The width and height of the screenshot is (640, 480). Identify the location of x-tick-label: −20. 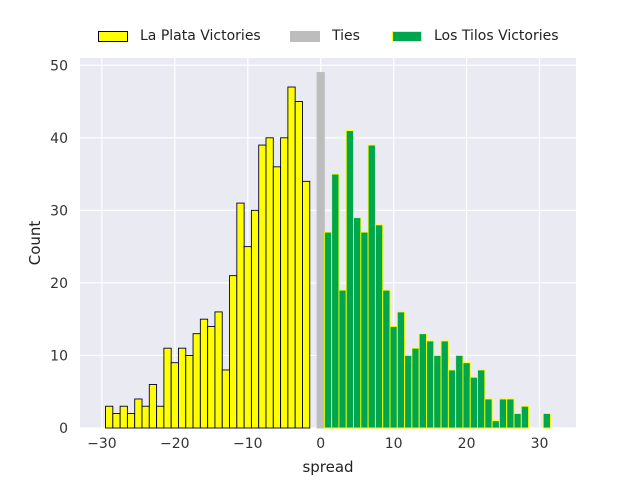
(175, 444).